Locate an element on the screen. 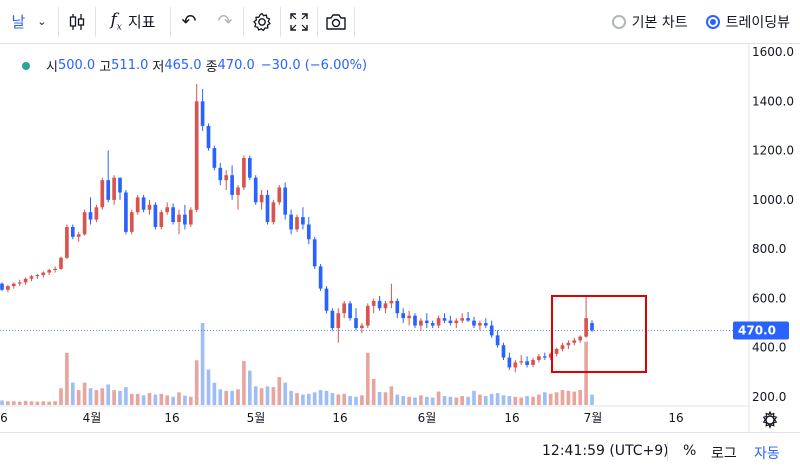 The image size is (800, 470). price-tick-label: 1000.0 is located at coordinates (773, 200).